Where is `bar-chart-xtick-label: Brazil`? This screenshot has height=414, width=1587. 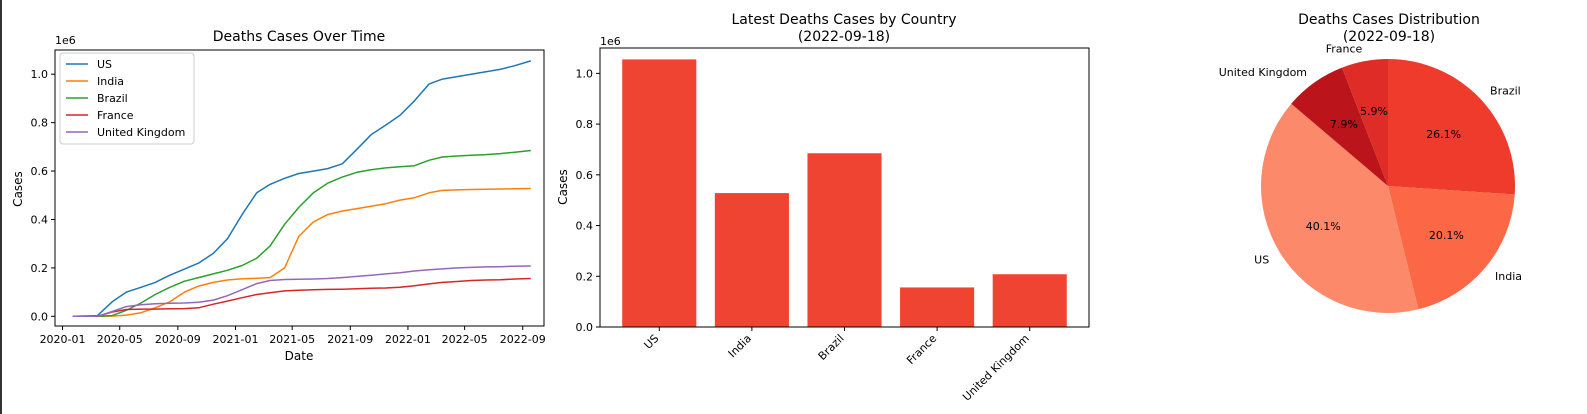
bar-chart-xtick-label: Brazil is located at coordinates (831, 347).